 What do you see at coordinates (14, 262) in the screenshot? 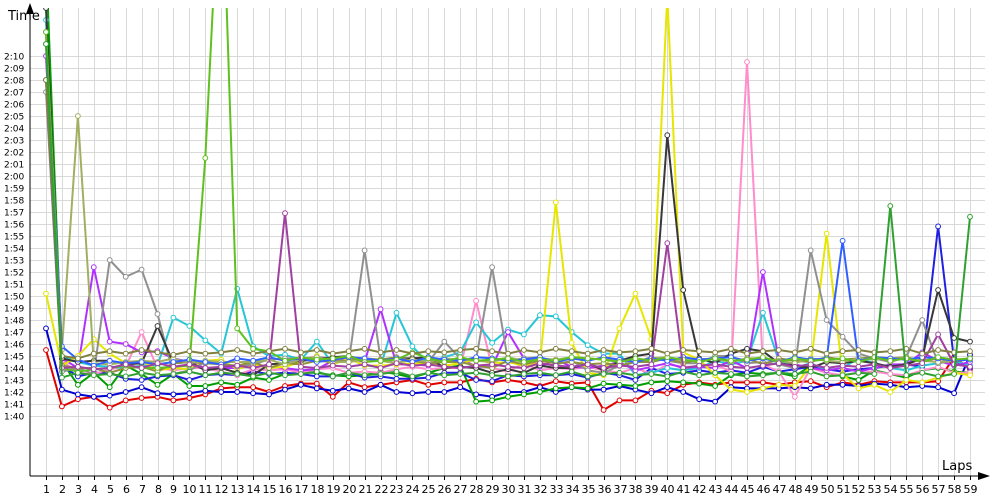
I see `y-tick-label: 1:53` at bounding box center [14, 262].